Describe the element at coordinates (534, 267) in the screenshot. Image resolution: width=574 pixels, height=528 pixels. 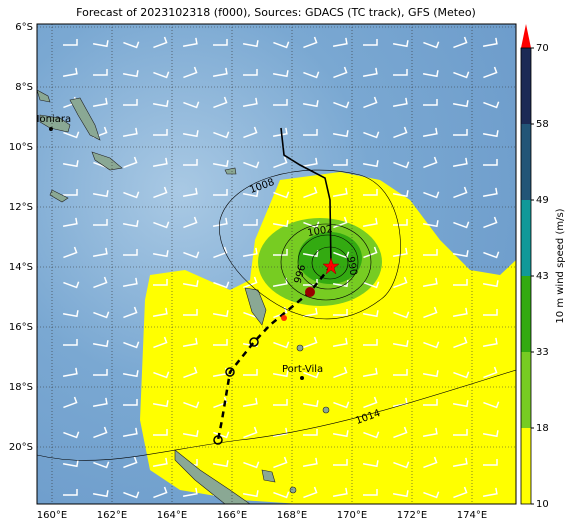
I see `colorbar: 10 18 33 43 49 58 70` at that location.